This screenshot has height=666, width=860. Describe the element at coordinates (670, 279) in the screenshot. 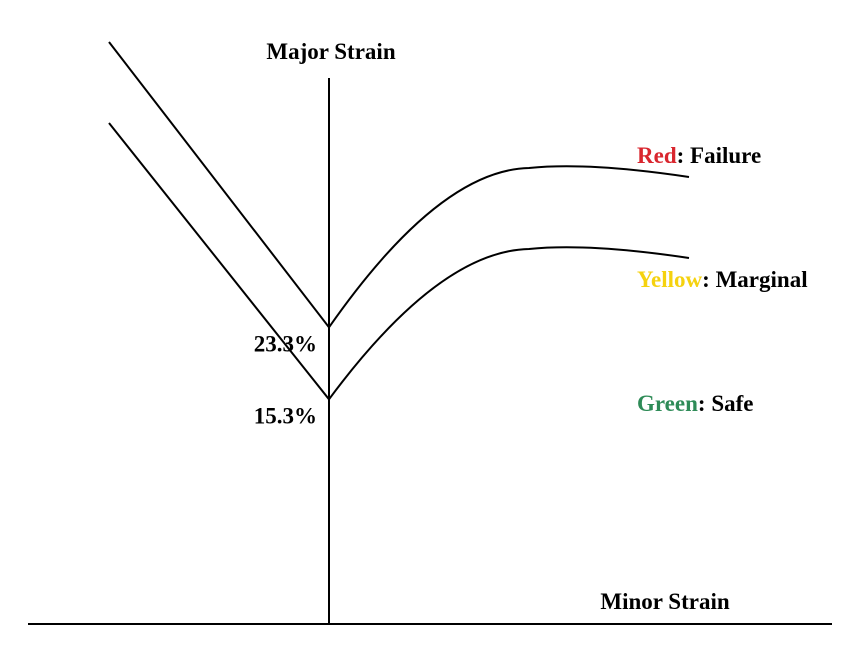

I see `legend-key-yellow: Yellow` at that location.